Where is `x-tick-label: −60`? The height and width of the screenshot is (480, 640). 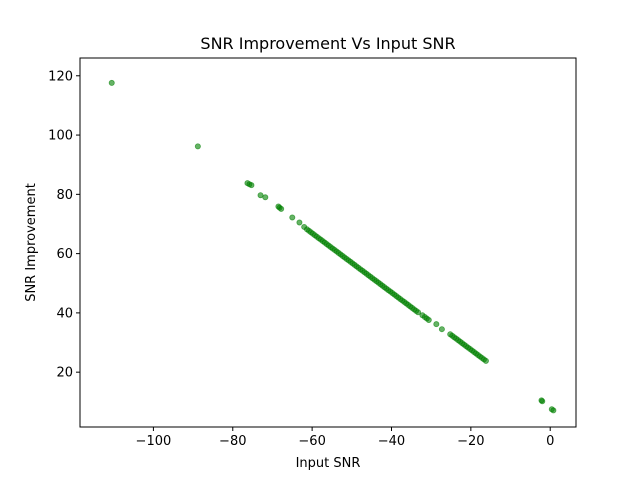
x-tick-label: −60 is located at coordinates (311, 441).